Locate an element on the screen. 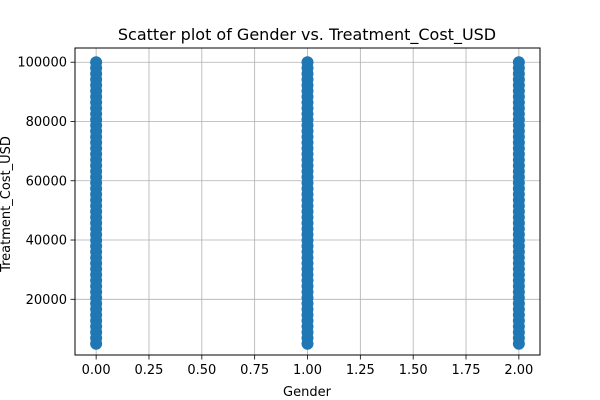 Image resolution: width=600 pixels, height=400 pixels. x-tick-label: 2.00 is located at coordinates (518, 370).